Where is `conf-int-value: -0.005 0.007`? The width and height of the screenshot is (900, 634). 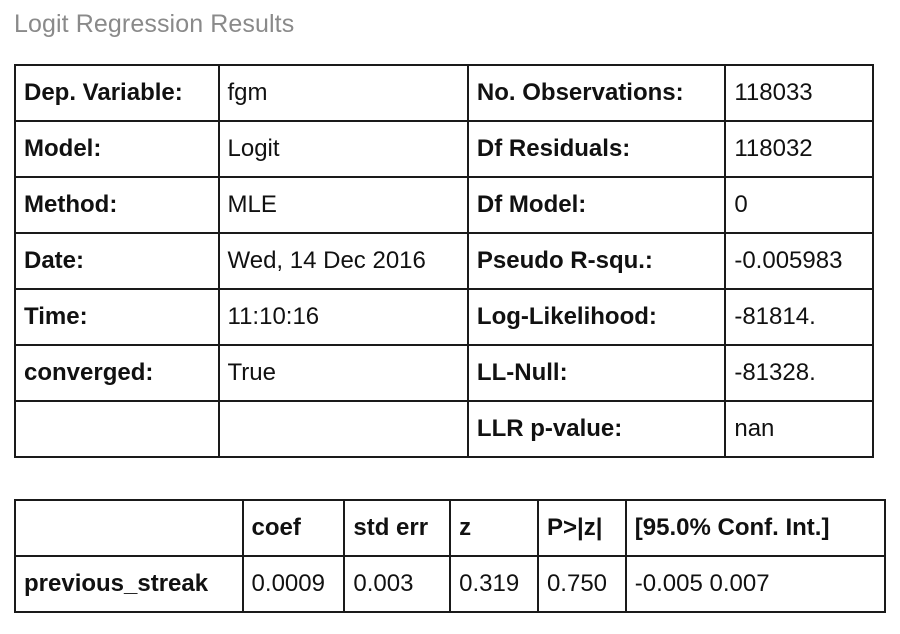 conf-int-value: -0.005 0.007 is located at coordinates (755, 584).